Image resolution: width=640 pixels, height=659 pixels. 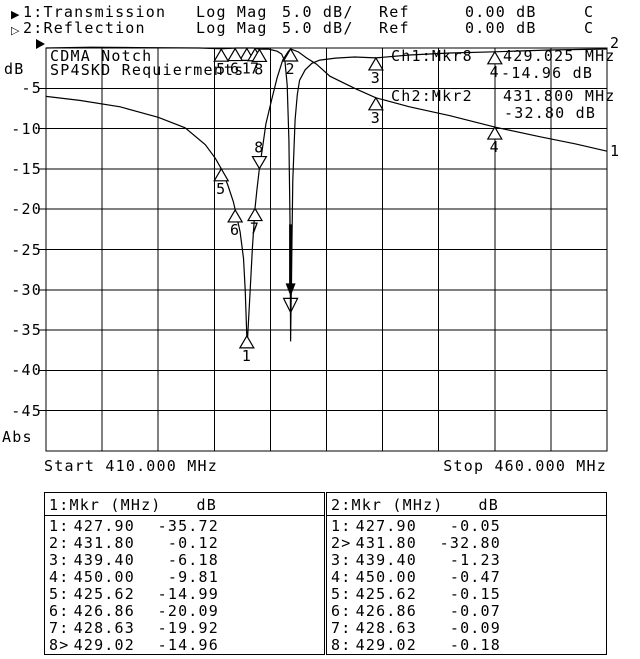 What do you see at coordinates (40, 44) in the screenshot?
I see `ref-position-arrow-icon` at bounding box center [40, 44].